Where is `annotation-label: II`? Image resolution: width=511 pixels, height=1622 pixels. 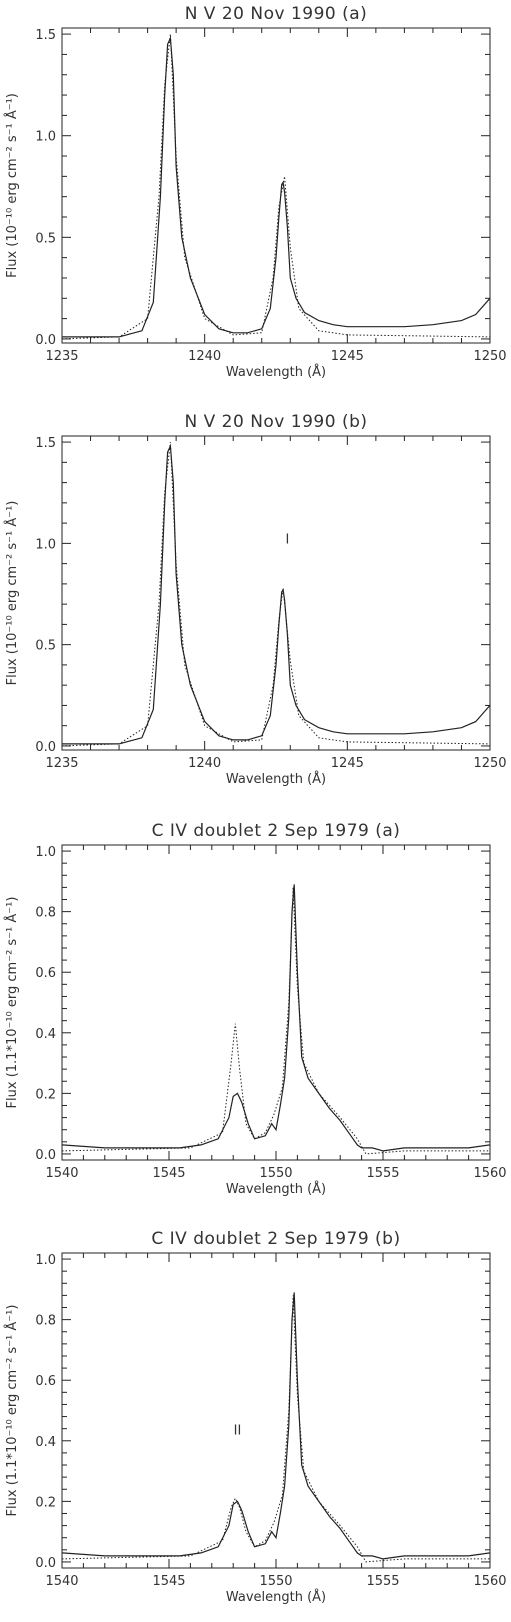 annotation-label: II is located at coordinates (238, 1431).